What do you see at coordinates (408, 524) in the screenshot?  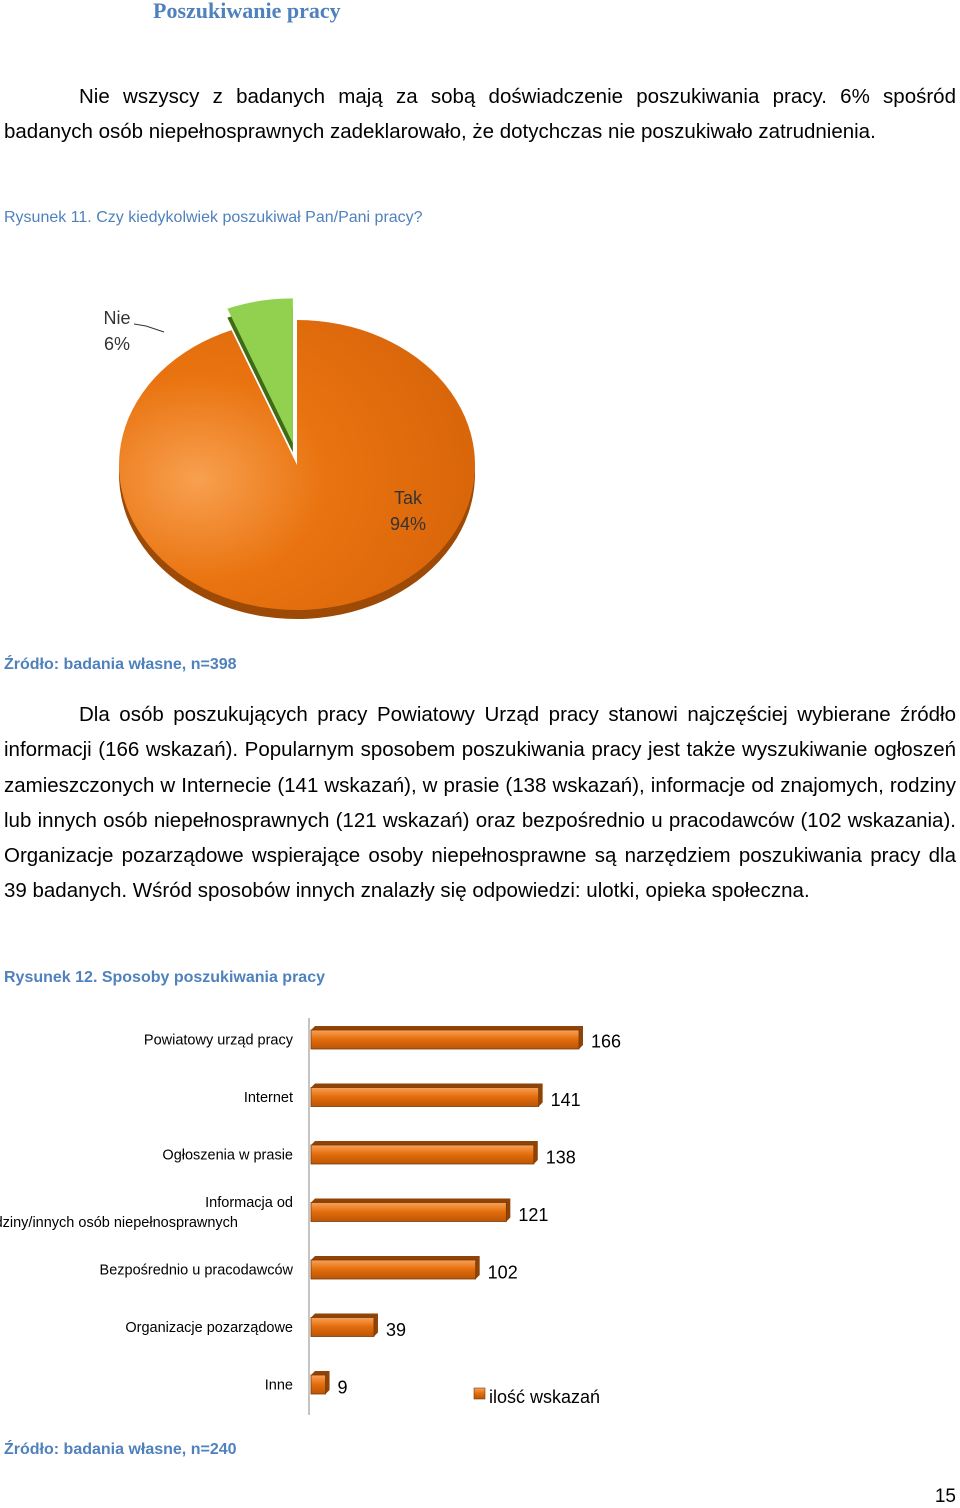 I see `pie-value-tak: 94%` at bounding box center [408, 524].